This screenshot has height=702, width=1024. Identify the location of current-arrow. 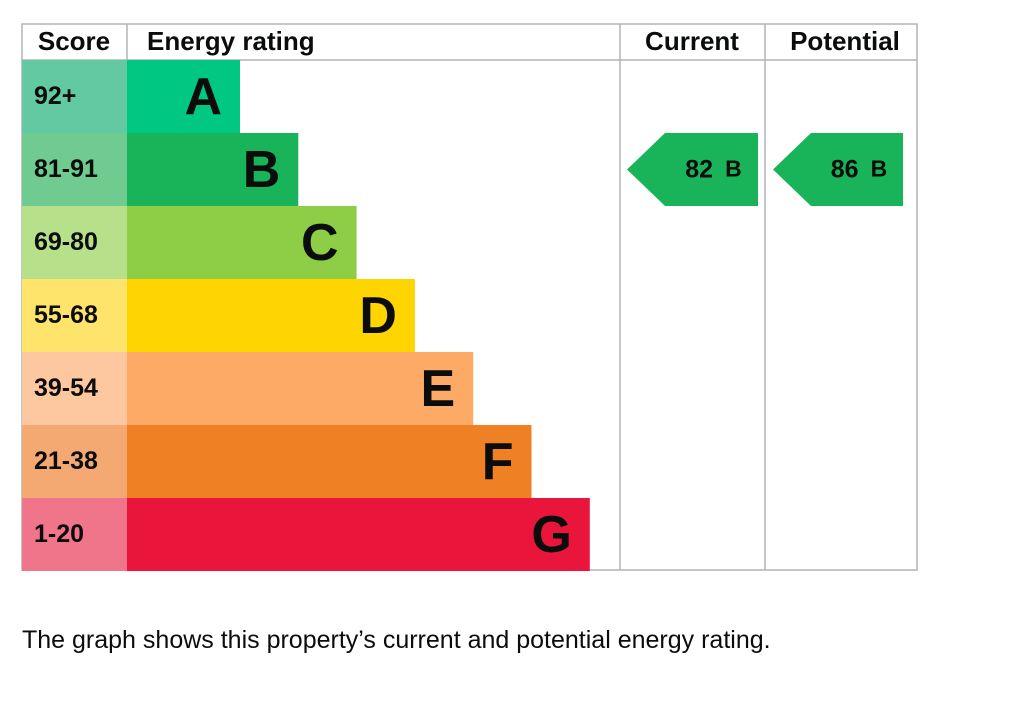
(692, 169).